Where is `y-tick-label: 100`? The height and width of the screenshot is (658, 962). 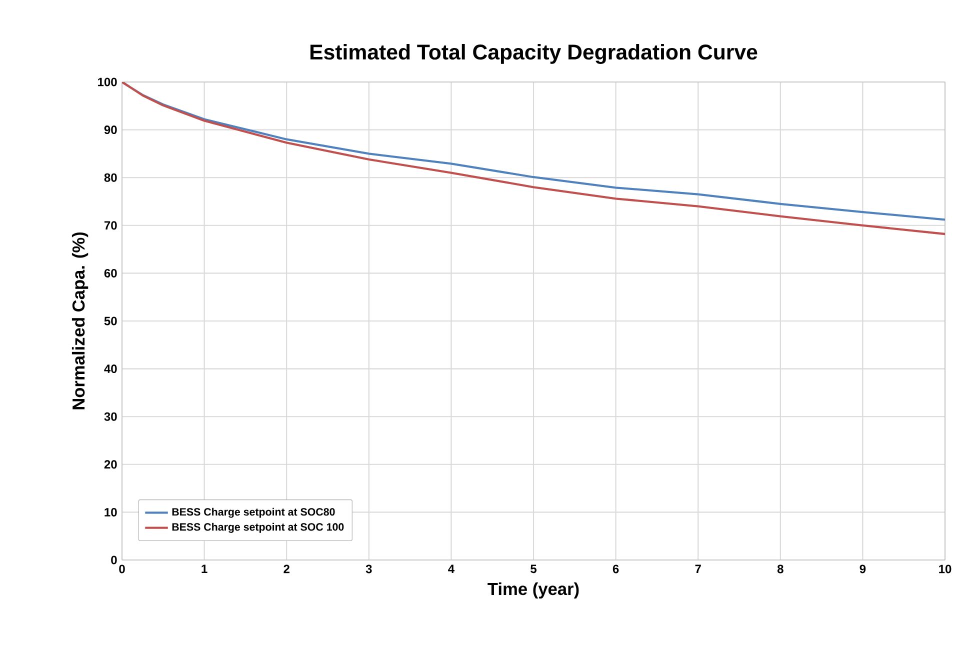
y-tick-label: 100 is located at coordinates (107, 82).